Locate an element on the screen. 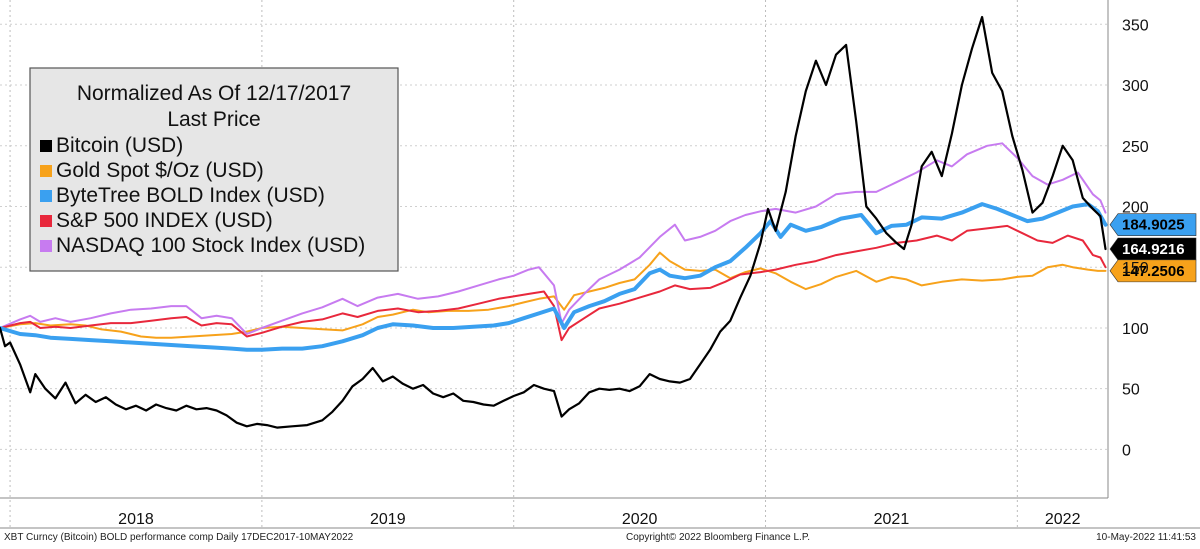  legend-swatch-bitcoin is located at coordinates (46, 146).